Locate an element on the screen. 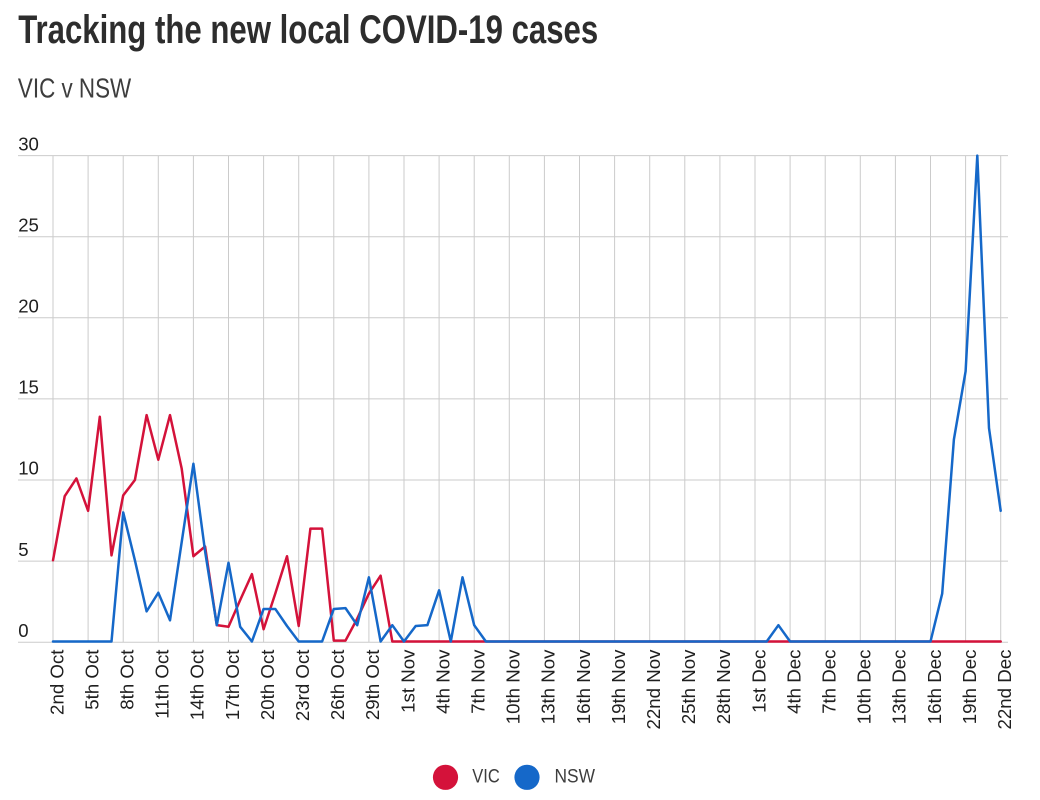 Image resolution: width=1040 pixels, height=800 pixels. svg-text: 23rd Oct is located at coordinates (302, 685).